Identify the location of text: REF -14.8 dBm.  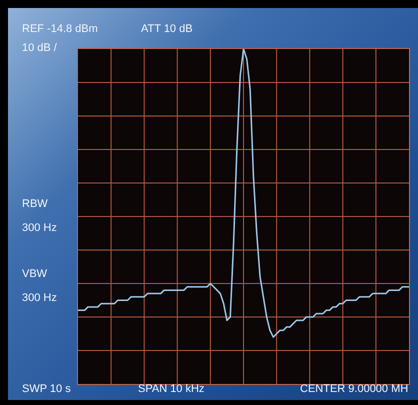
(60, 29).